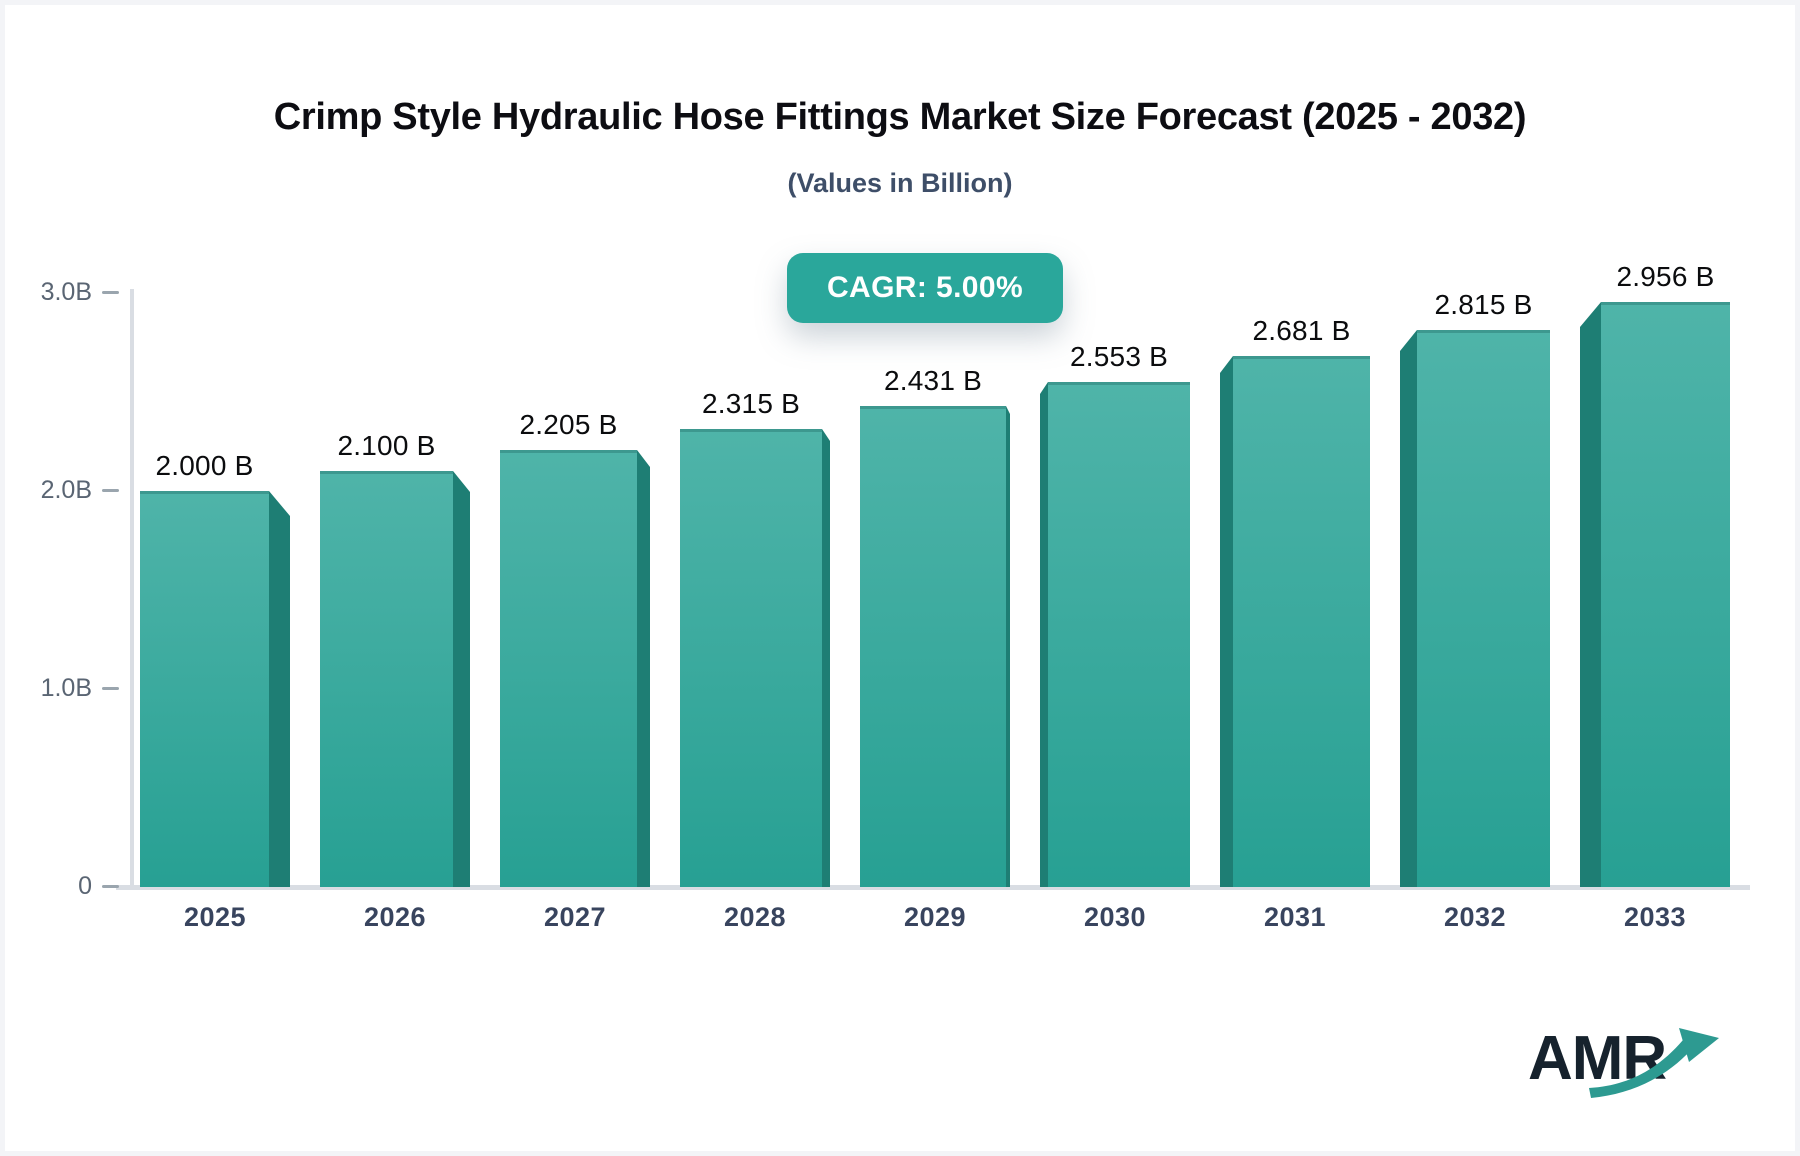 This screenshot has height=1156, width=1800. I want to click on y-axis-line, so click(132, 588).